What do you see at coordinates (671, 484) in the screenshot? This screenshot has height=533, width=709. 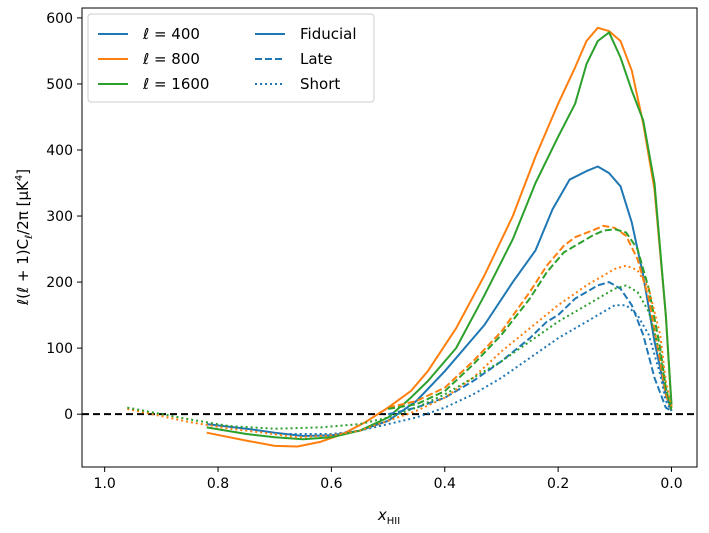 I see `x-tick-label: 0.0` at bounding box center [671, 484].